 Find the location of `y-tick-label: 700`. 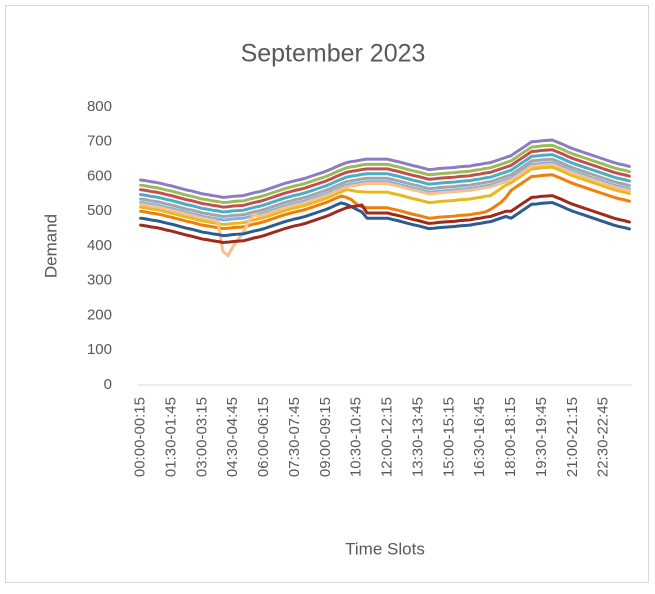

y-tick-label: 700 is located at coordinates (99, 141).